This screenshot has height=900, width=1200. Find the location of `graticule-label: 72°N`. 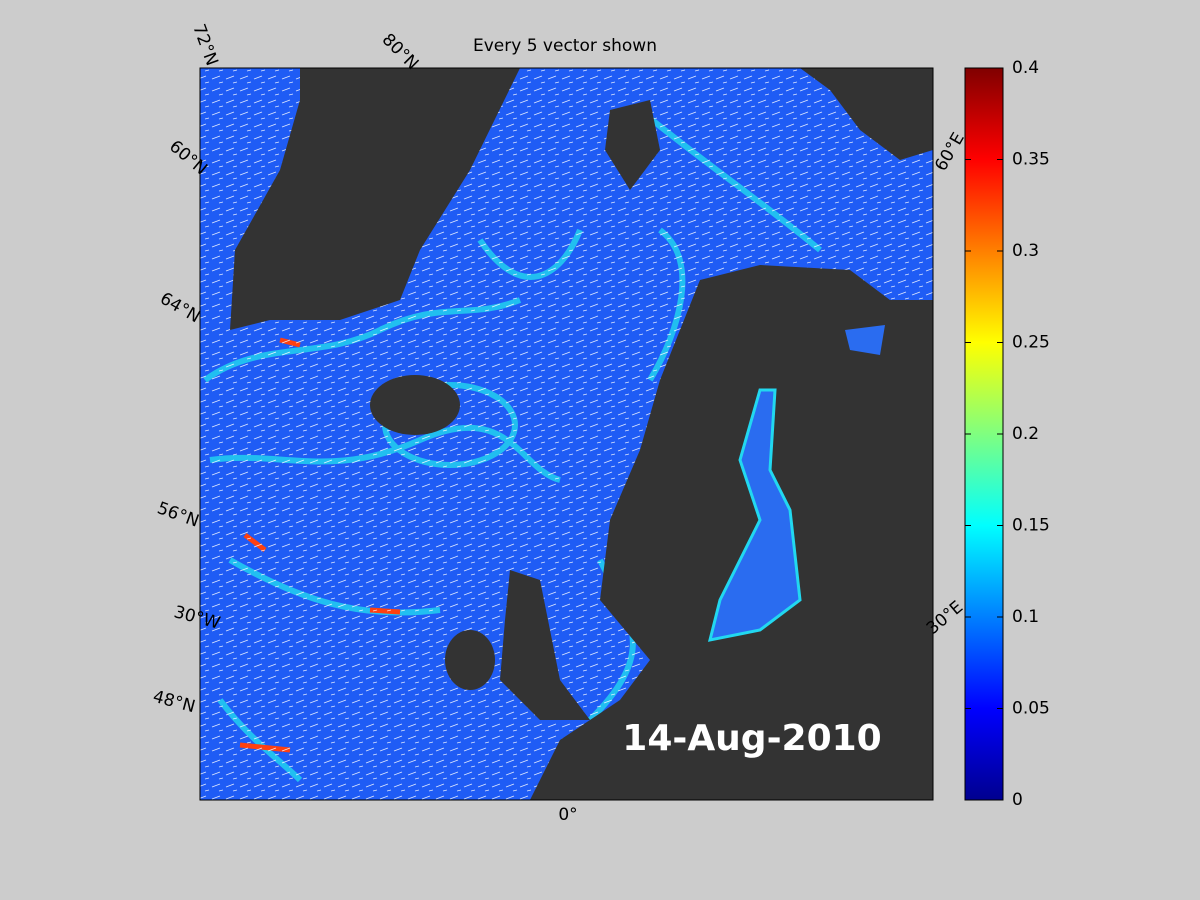

graticule-label: 72°N is located at coordinates (204, 44).